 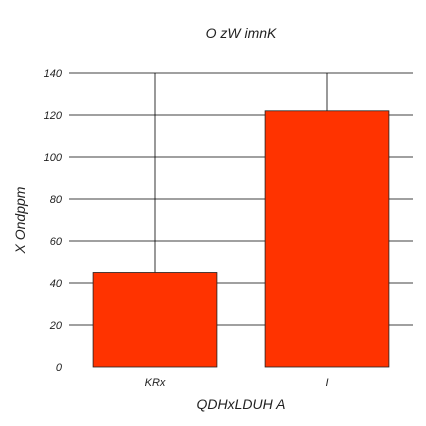 What do you see at coordinates (53, 74) in the screenshot?
I see `y-tick-label: 140` at bounding box center [53, 74].